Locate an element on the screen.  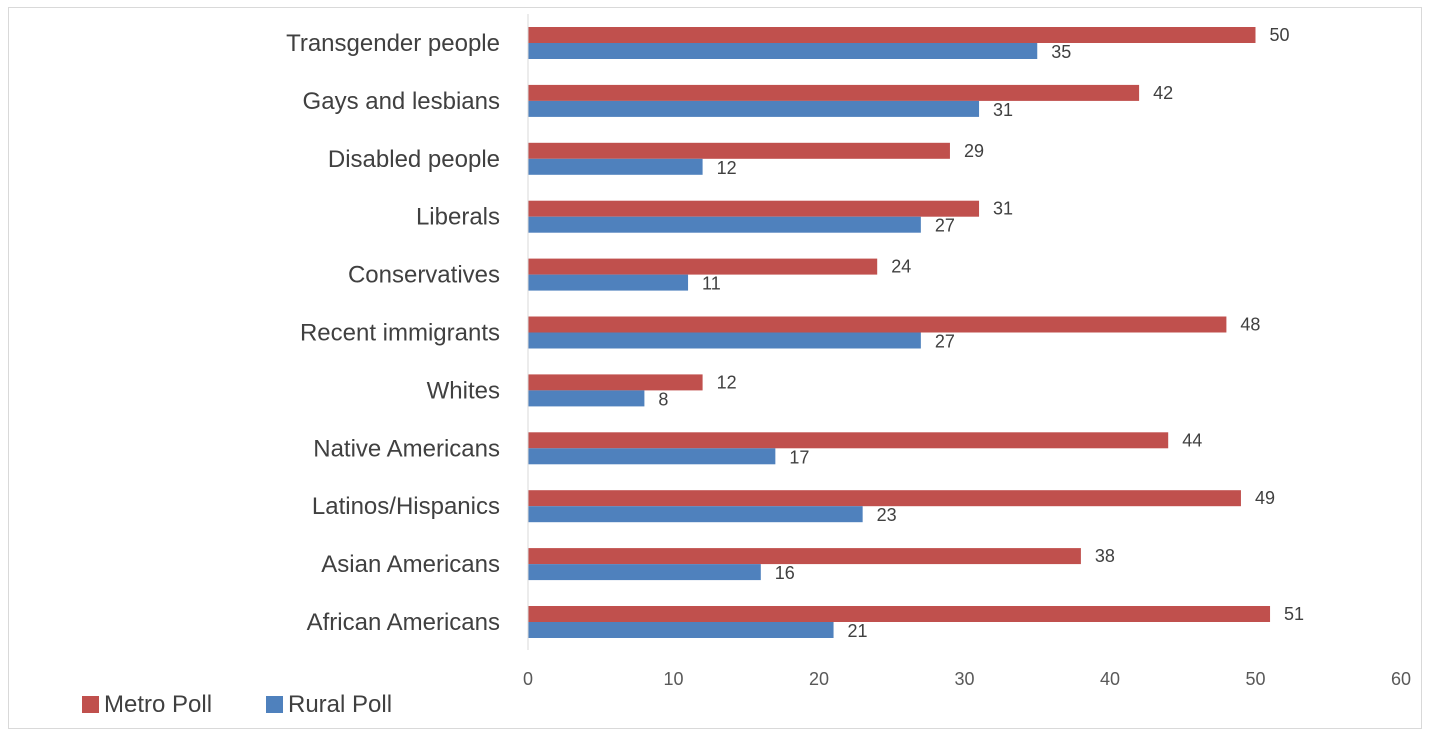
data-label-metro-poll-liberals: 31 is located at coordinates (1003, 209).